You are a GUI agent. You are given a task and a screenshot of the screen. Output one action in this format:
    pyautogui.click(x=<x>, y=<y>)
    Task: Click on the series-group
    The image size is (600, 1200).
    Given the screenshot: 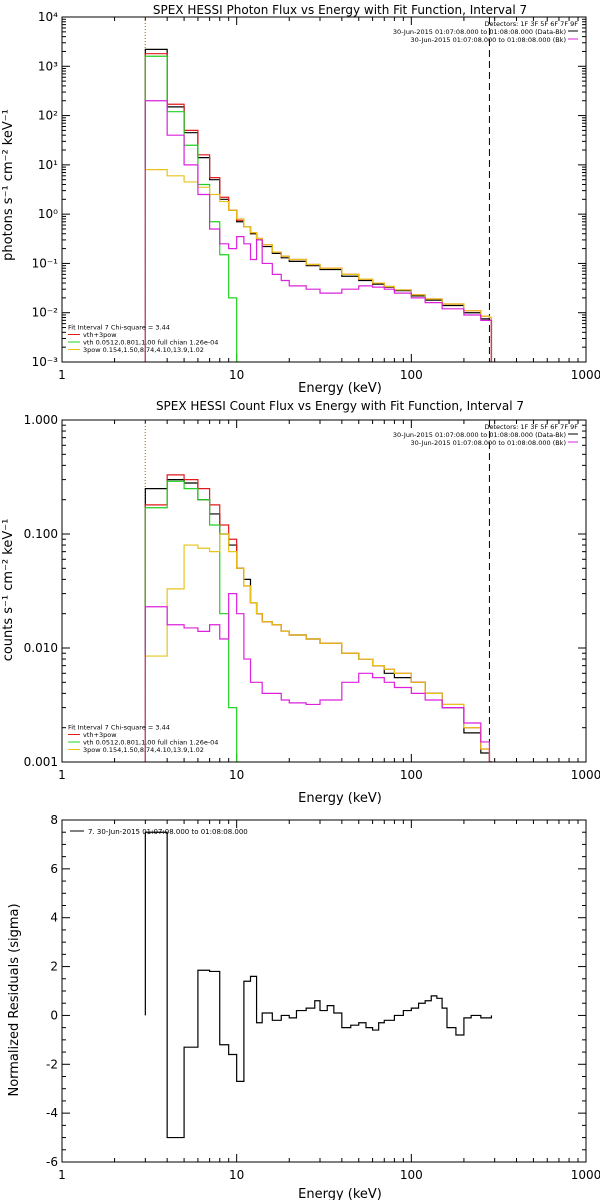 What is the action you would take?
    pyautogui.click(x=318, y=985)
    